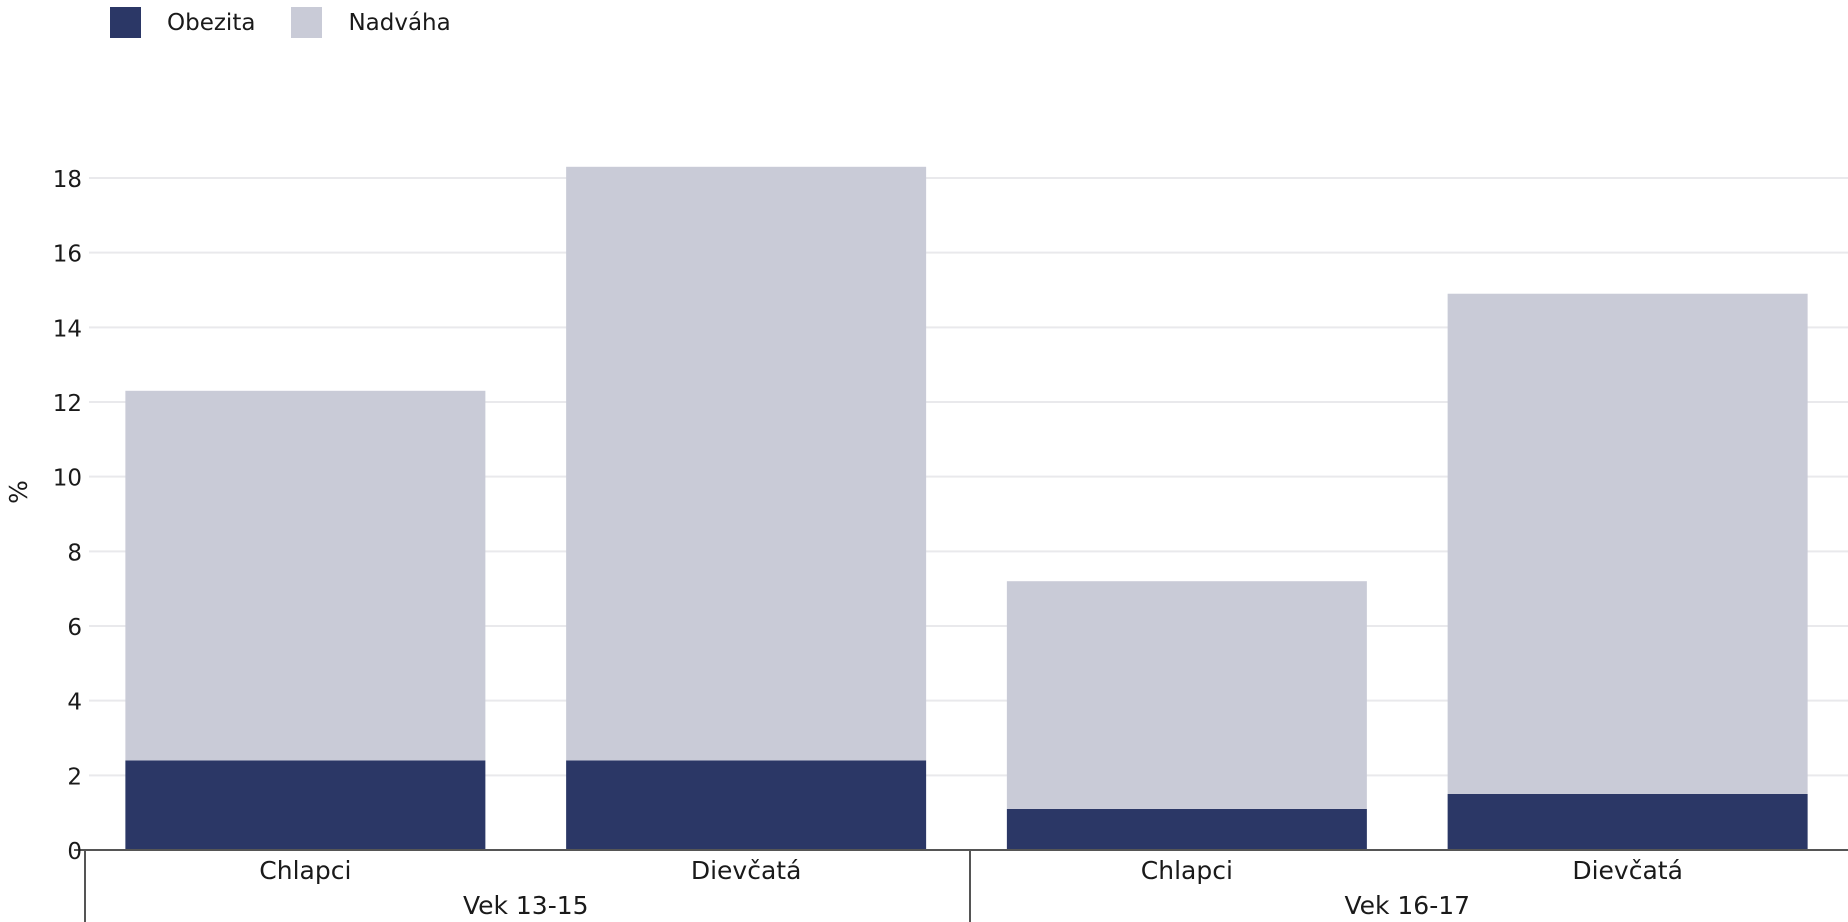  I want to click on legend-item-nadvaha: Nadváha, so click(371, 22).